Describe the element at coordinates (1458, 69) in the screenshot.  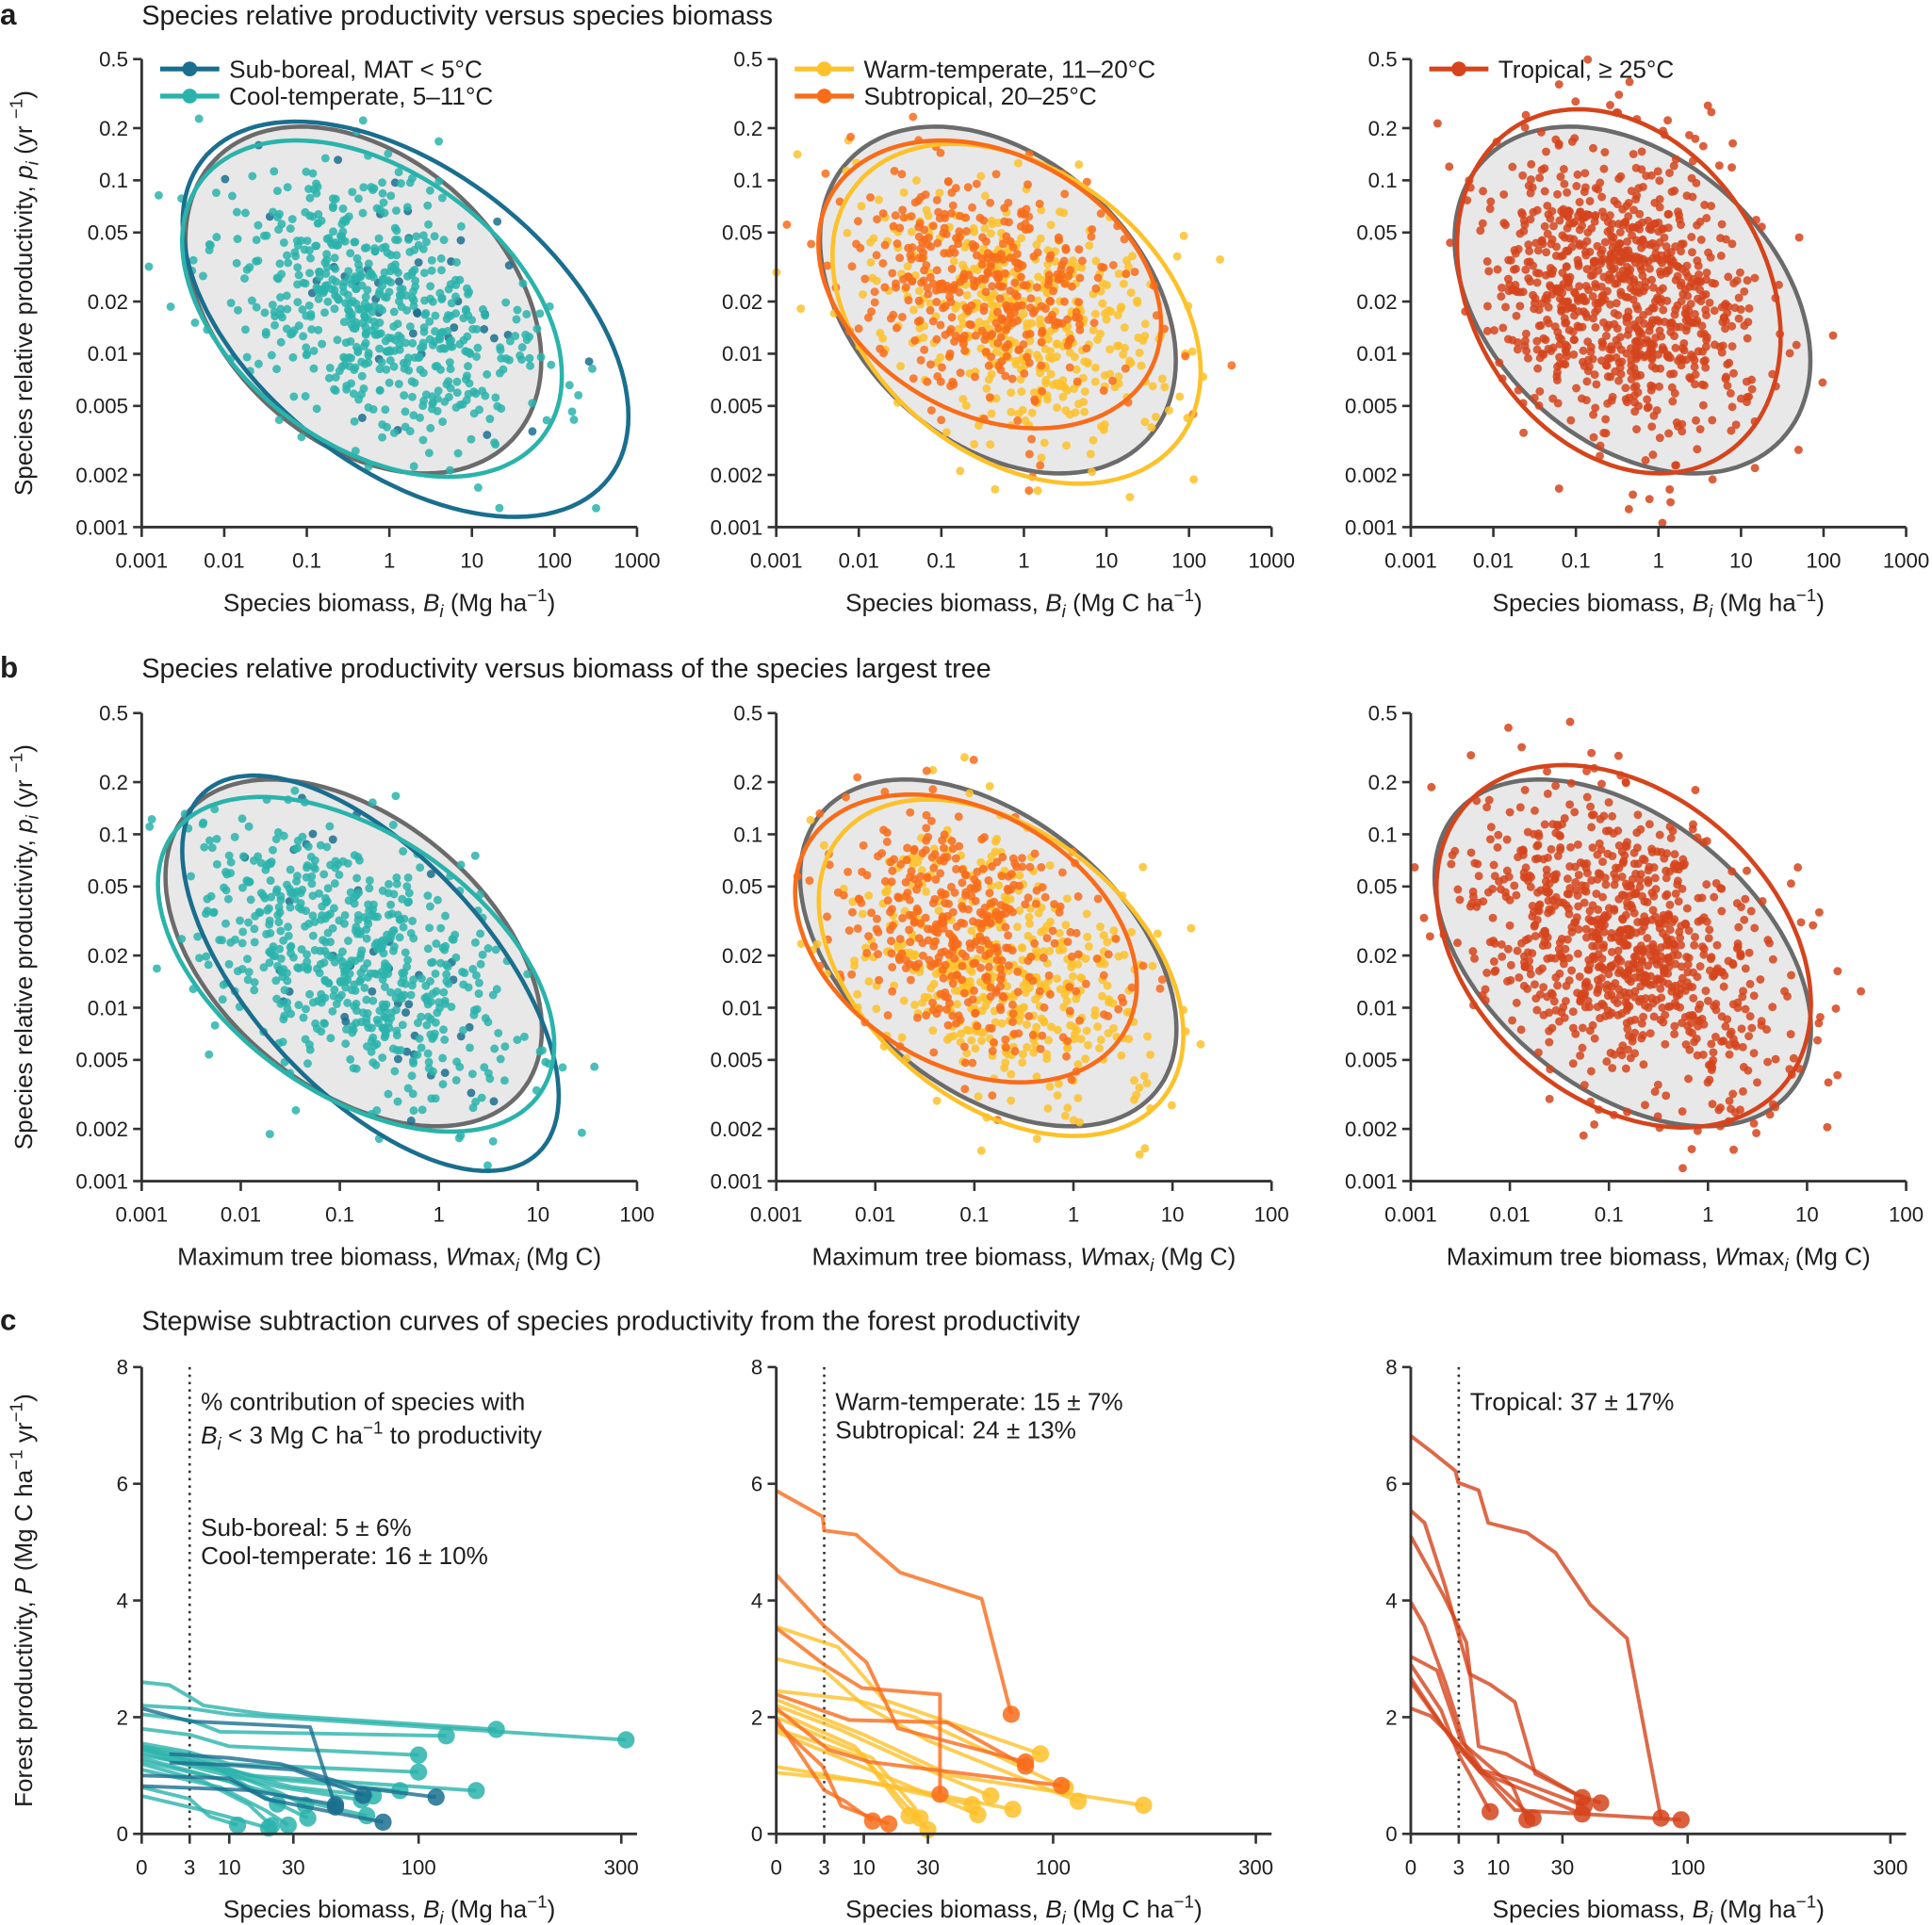
I see `legend-marker` at that location.